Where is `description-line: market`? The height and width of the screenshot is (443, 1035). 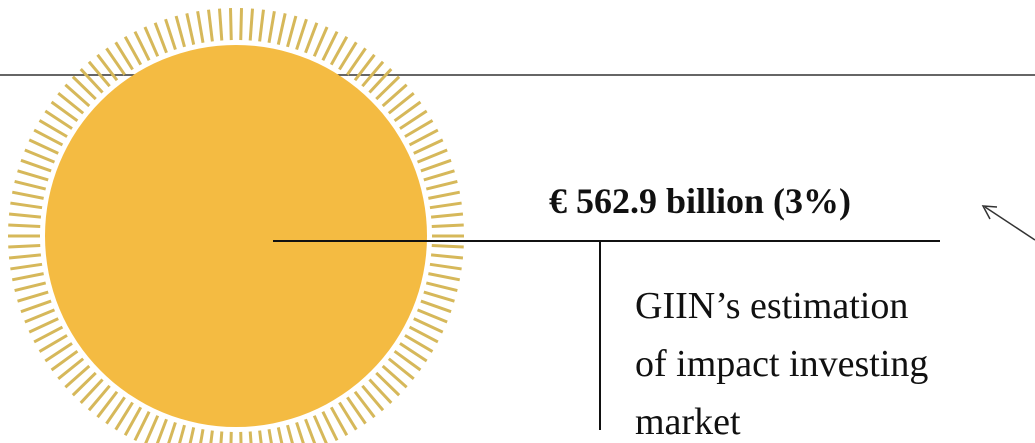 description-line: market is located at coordinates (688, 422).